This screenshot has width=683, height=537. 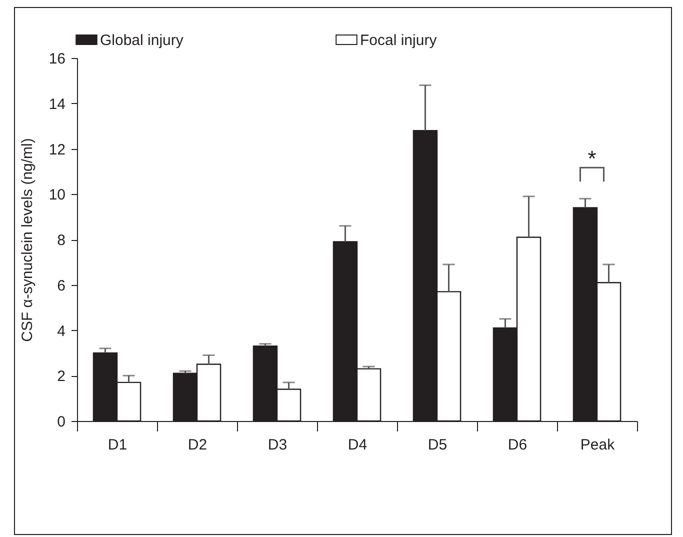 What do you see at coordinates (198, 445) in the screenshot?
I see `x-tick-label: D2` at bounding box center [198, 445].